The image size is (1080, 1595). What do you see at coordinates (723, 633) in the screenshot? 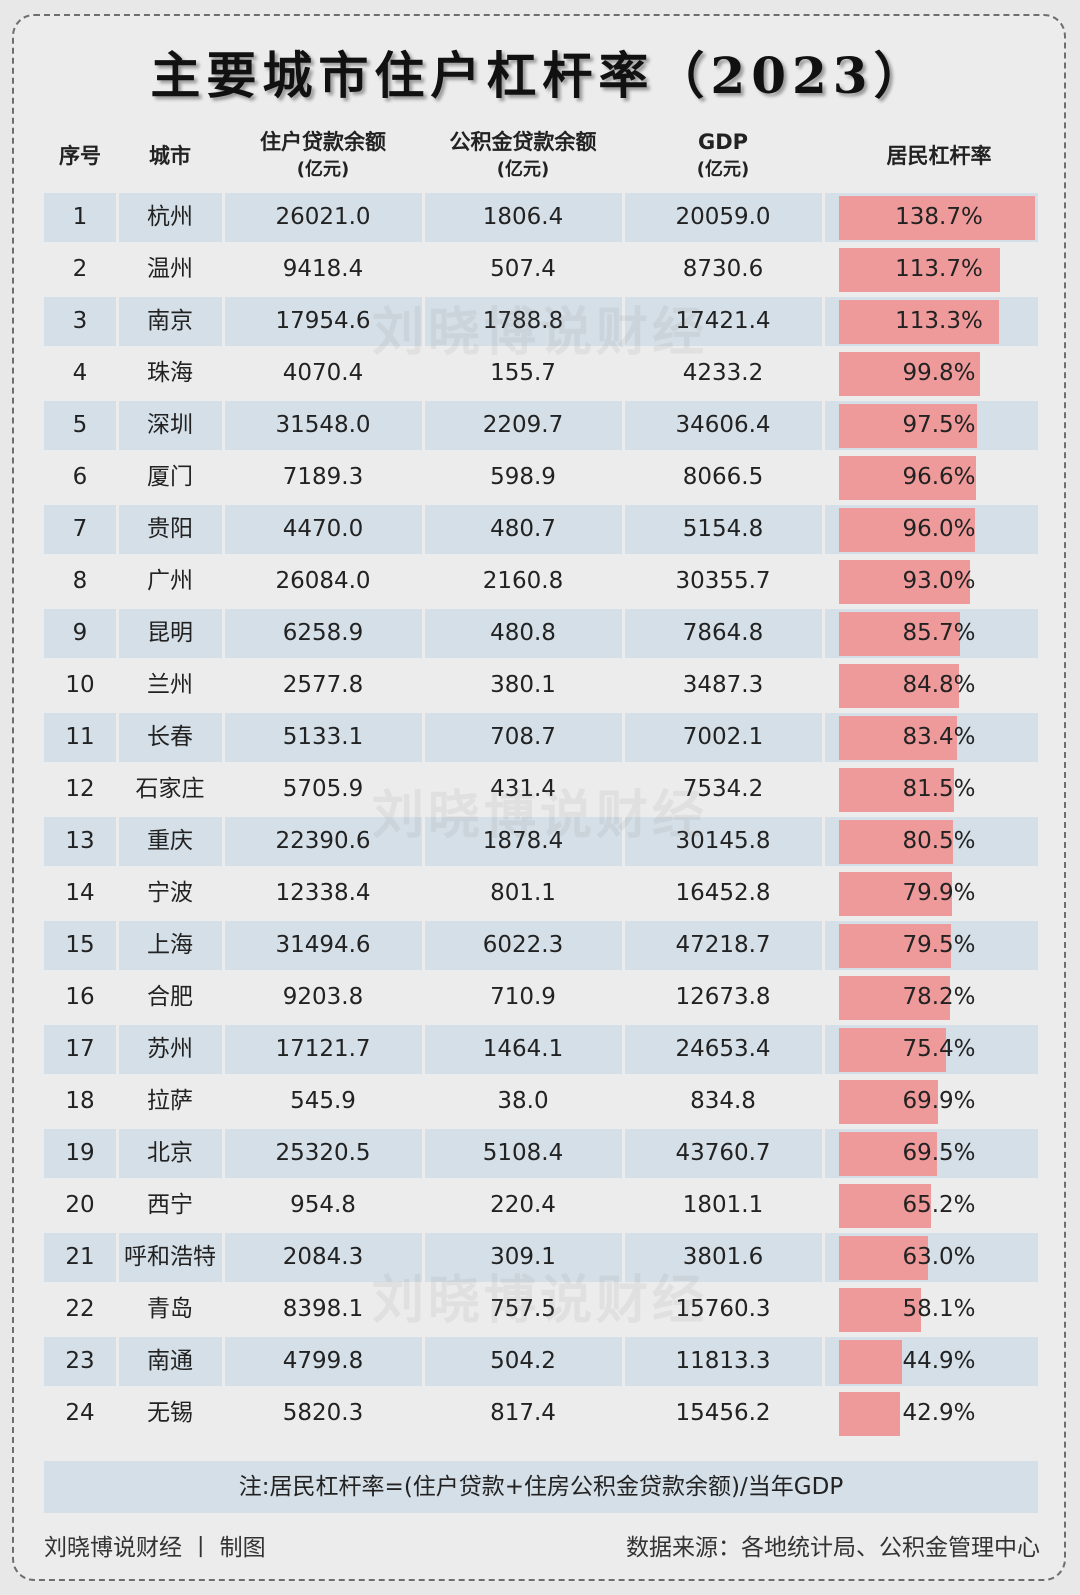
I see `cell-gdp: 7864.8` at bounding box center [723, 633].